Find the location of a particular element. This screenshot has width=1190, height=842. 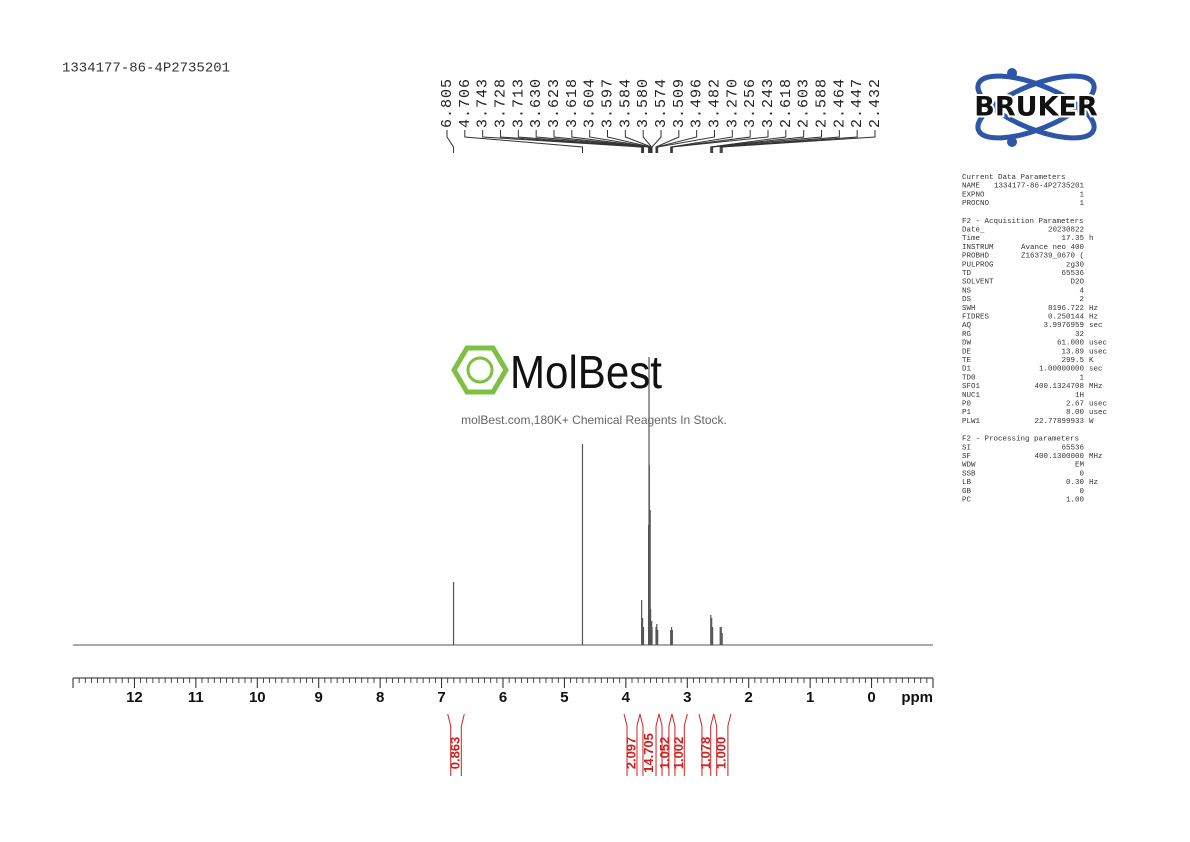

x-tick-label: 6 is located at coordinates (503, 697).